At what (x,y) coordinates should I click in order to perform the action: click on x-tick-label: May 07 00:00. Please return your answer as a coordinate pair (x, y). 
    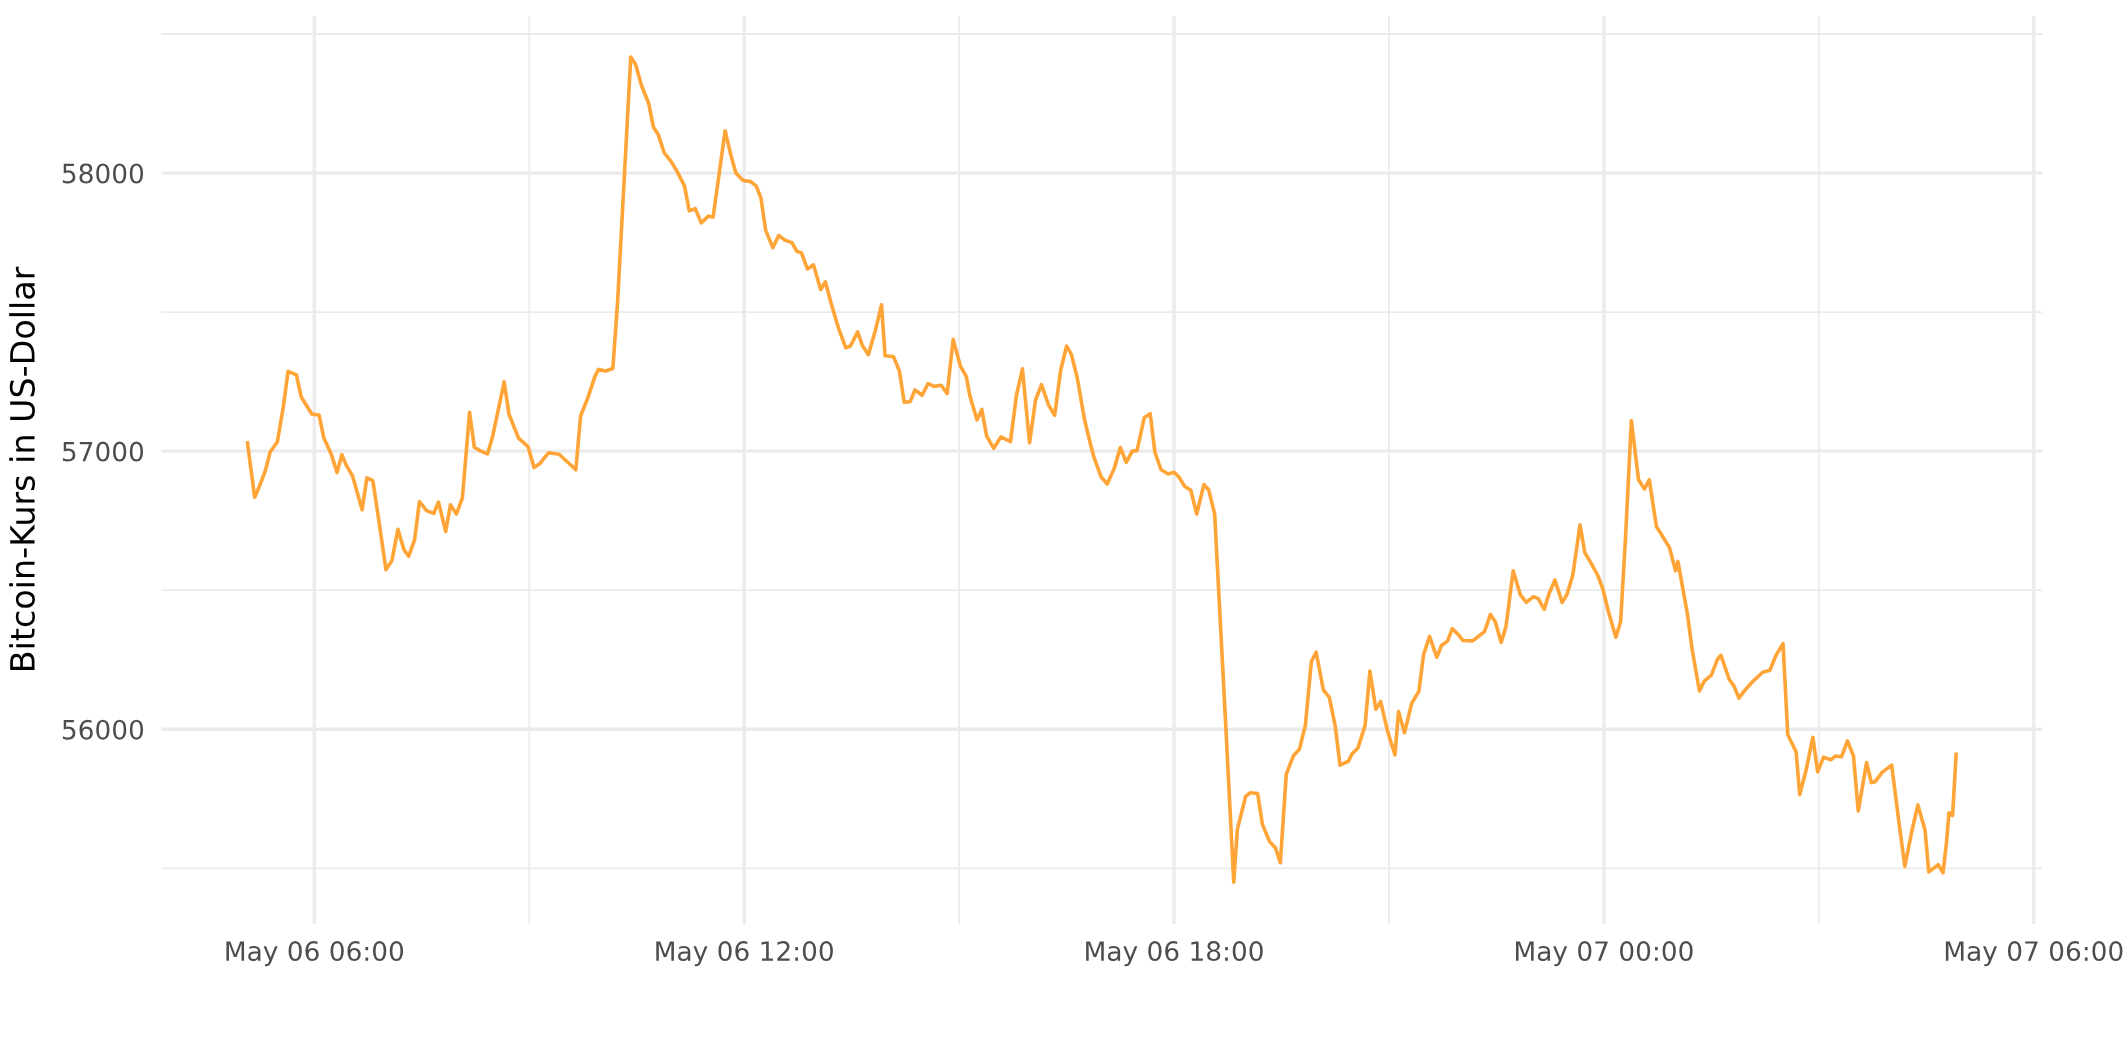
    Looking at the image, I should click on (1604, 954).